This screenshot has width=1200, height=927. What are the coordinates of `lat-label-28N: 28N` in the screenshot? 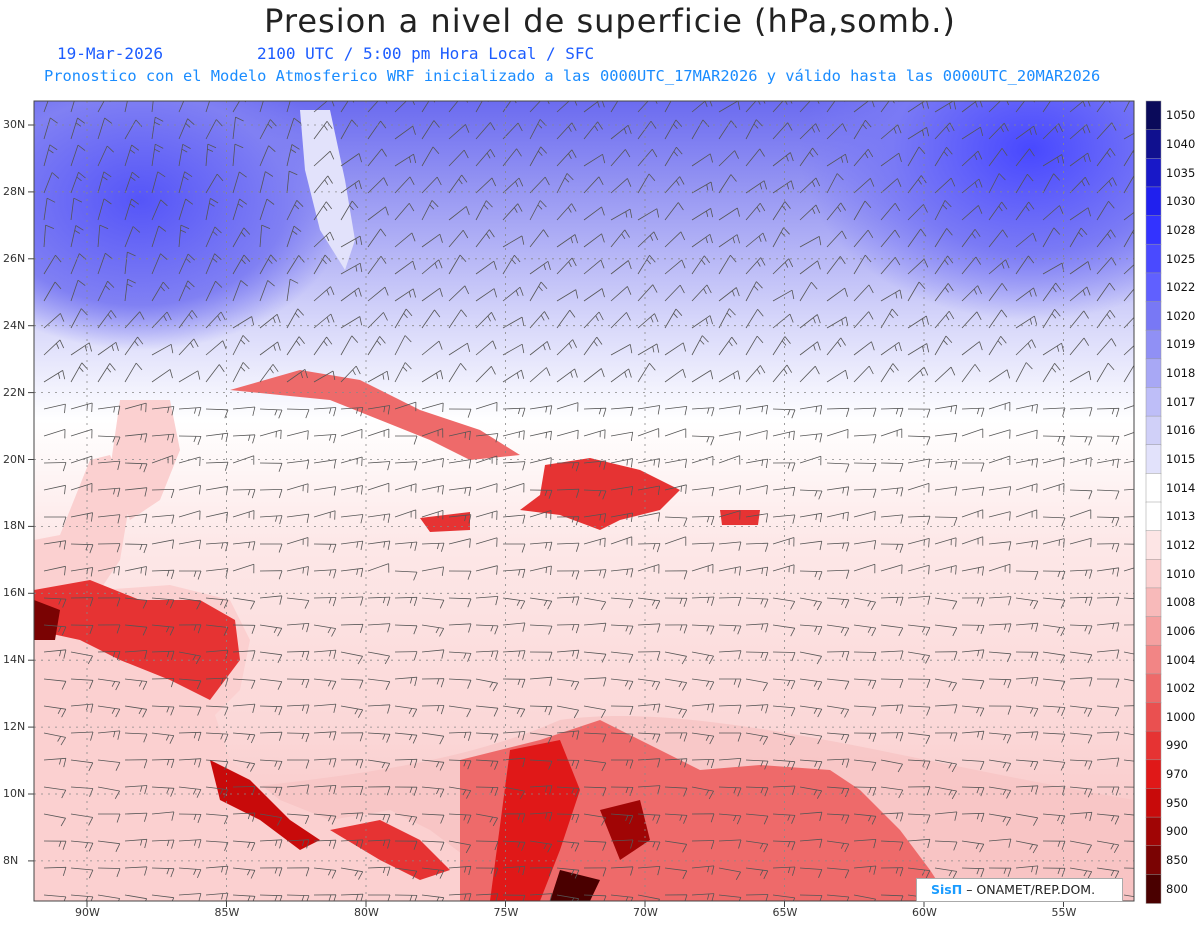 It's located at (14, 191).